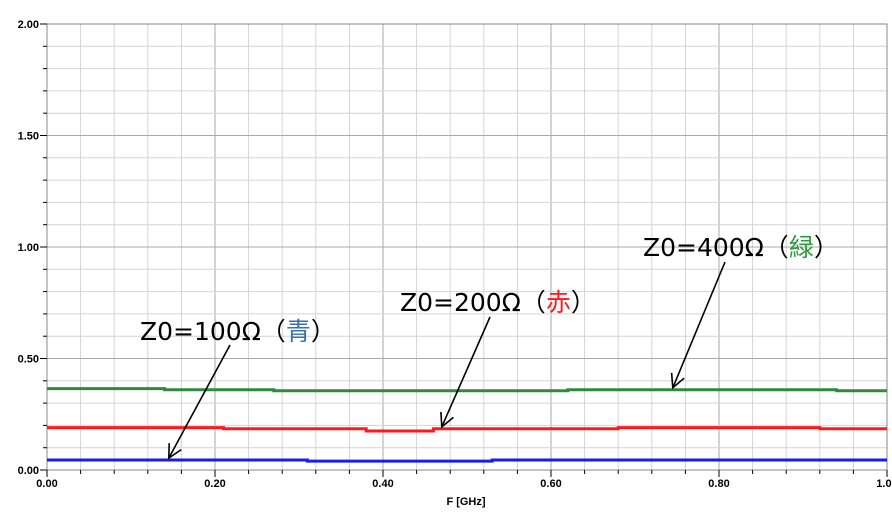 The height and width of the screenshot is (513, 892). Describe the element at coordinates (214, 484) in the screenshot. I see `x-tick-label: 0.20` at that location.